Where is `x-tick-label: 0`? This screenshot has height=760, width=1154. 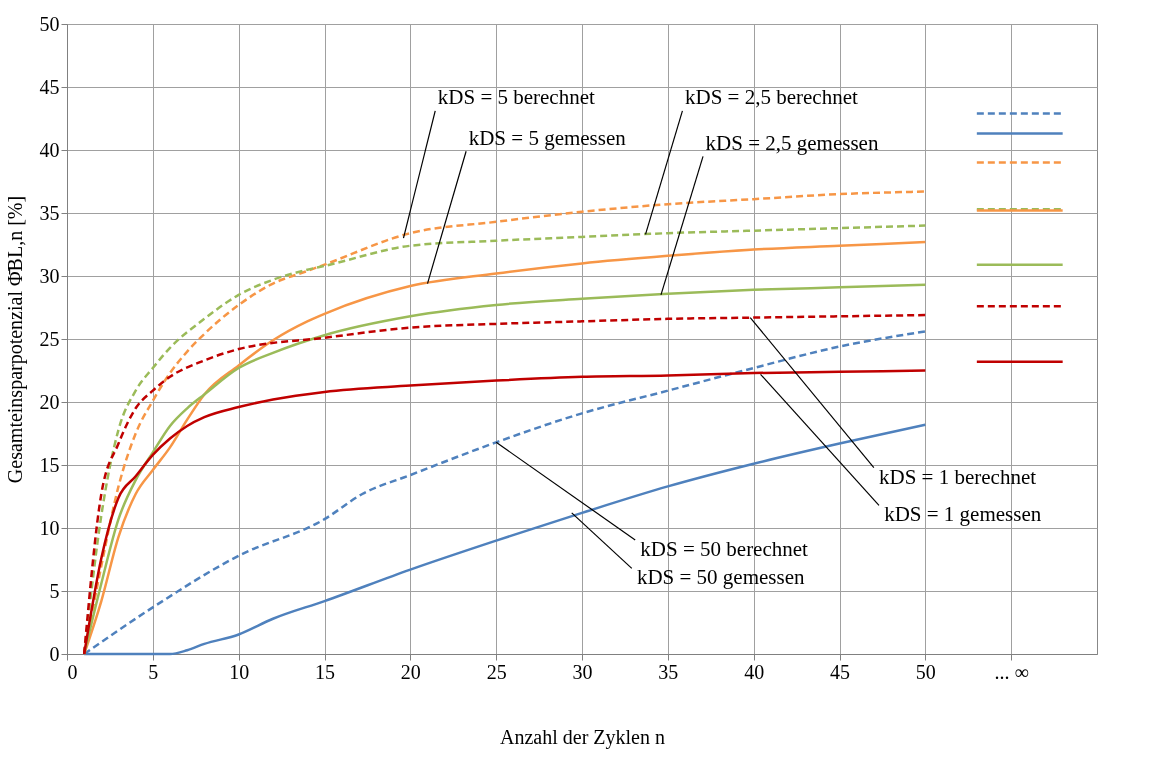
x-tick-label: 0 is located at coordinates (72, 671).